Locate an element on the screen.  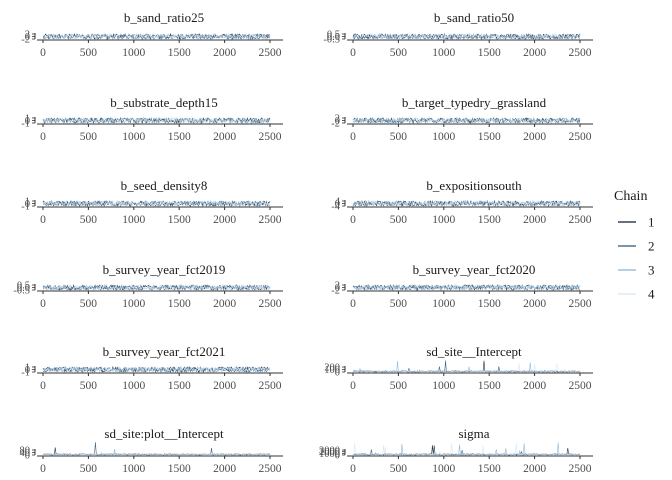
panel-title: sd_site__Intercept is located at coordinates (474, 351).